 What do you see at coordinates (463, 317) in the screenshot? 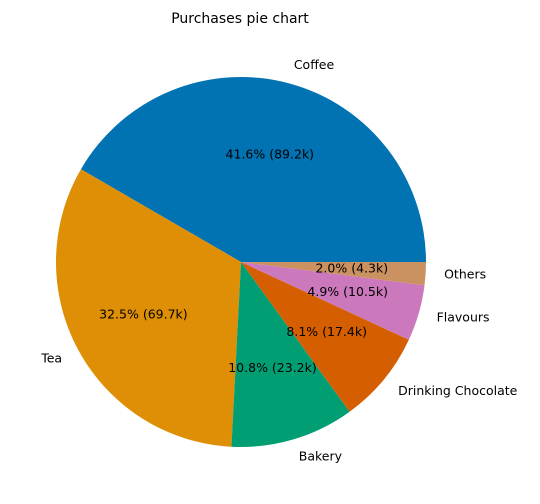
I see `slice-label-flavours: Flavours` at bounding box center [463, 317].